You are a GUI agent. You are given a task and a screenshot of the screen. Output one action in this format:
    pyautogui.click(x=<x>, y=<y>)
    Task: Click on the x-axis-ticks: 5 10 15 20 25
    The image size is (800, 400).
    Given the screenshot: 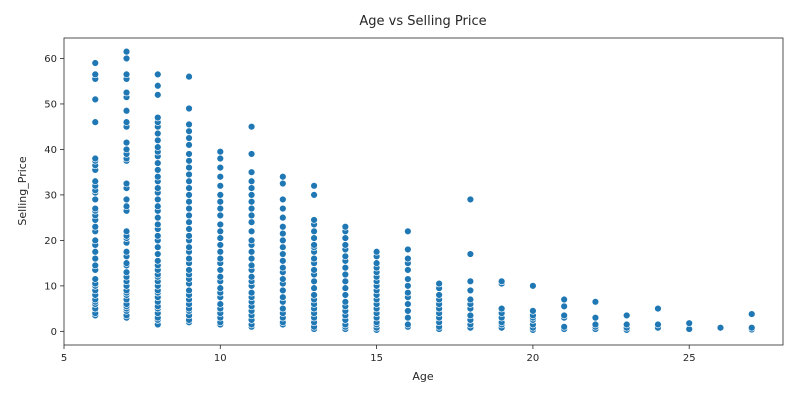 What is the action you would take?
    pyautogui.click(x=378, y=354)
    